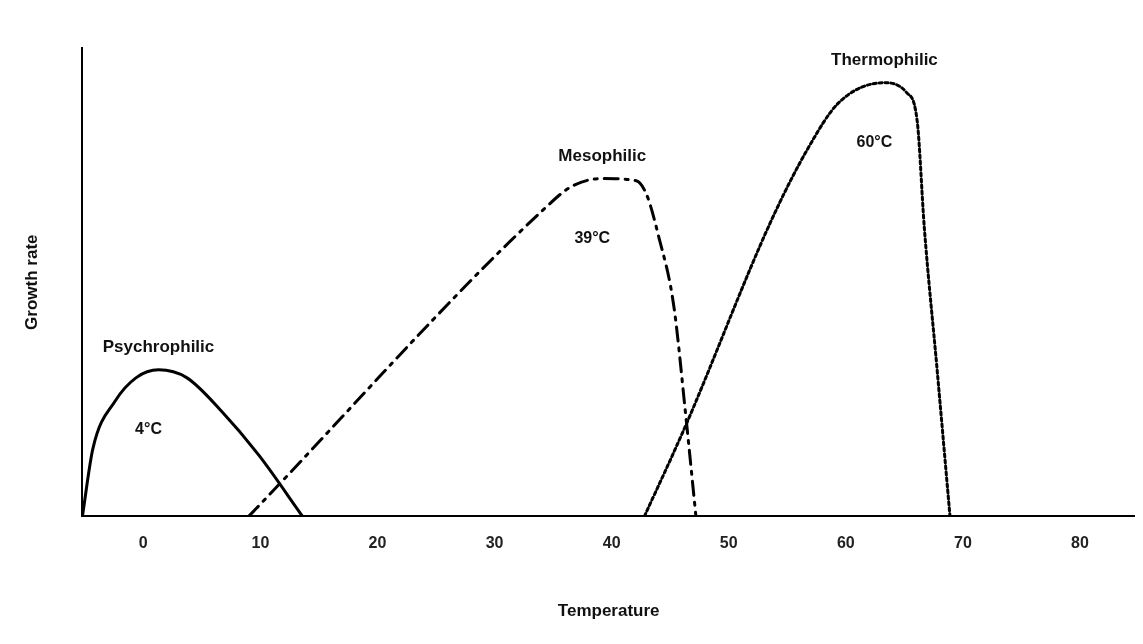 This screenshot has width=1143, height=644. Describe the element at coordinates (1080, 543) in the screenshot. I see `x-tick-label: 80` at that location.